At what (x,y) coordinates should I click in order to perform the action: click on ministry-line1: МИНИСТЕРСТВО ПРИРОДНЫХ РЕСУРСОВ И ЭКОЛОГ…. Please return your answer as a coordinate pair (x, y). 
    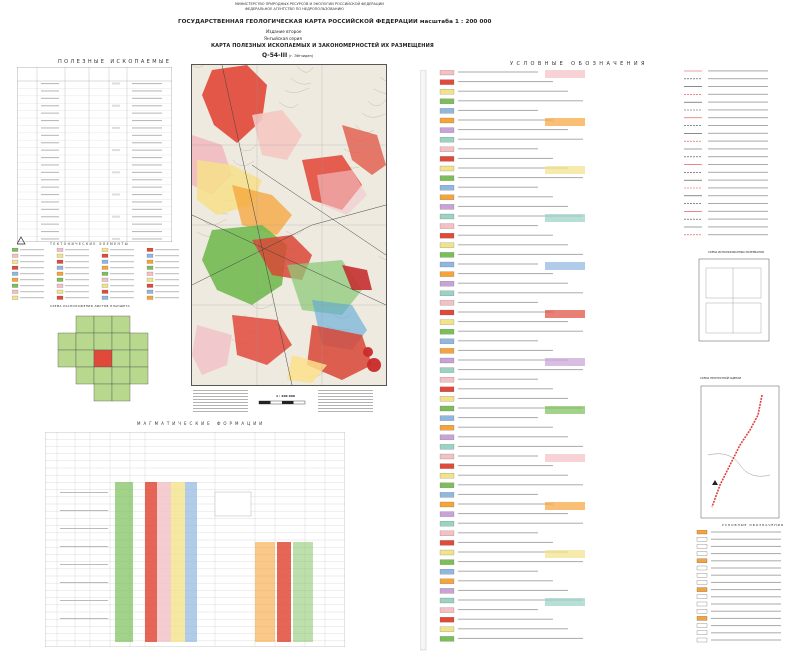
    Looking at the image, I should click on (309, 4).